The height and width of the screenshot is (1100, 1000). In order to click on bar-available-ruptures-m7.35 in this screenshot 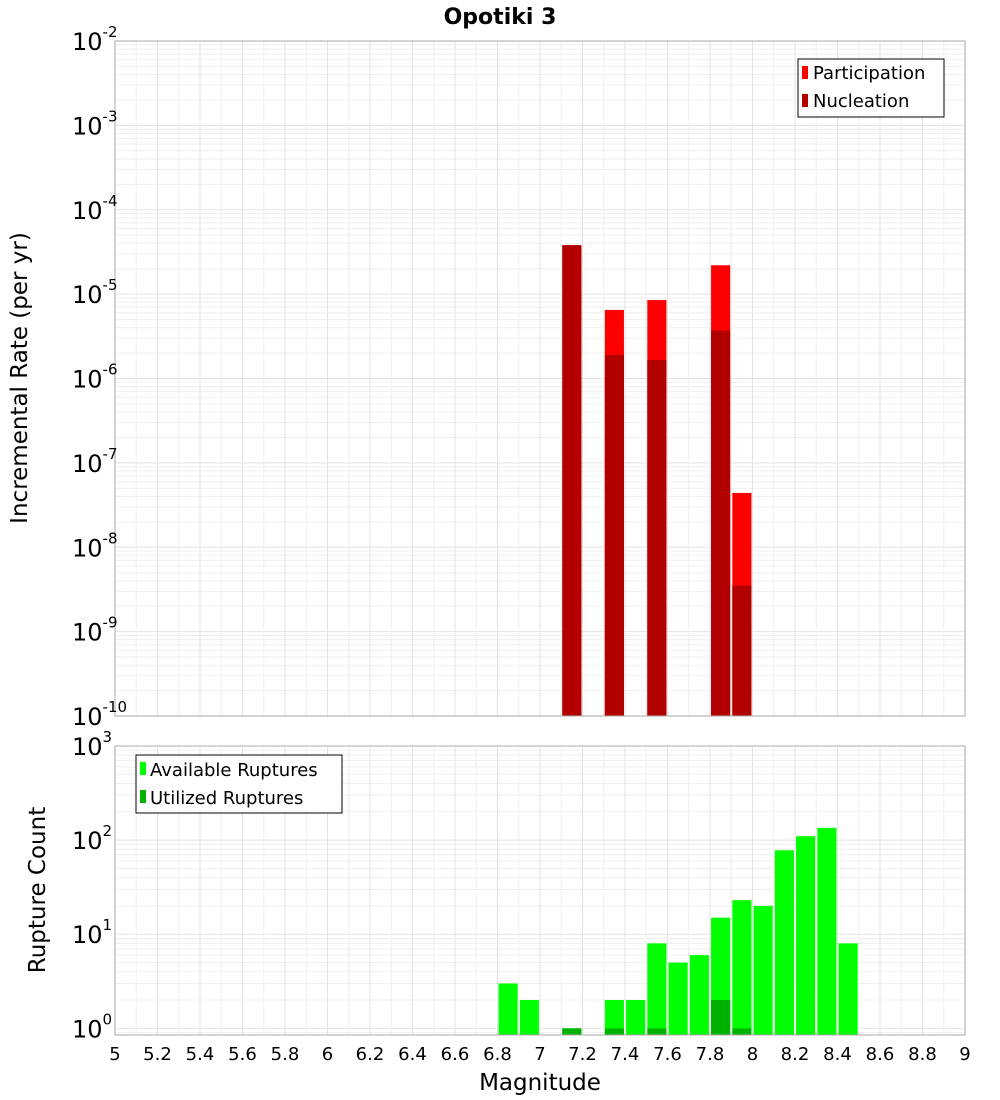, I will do `click(614, 1017)`.